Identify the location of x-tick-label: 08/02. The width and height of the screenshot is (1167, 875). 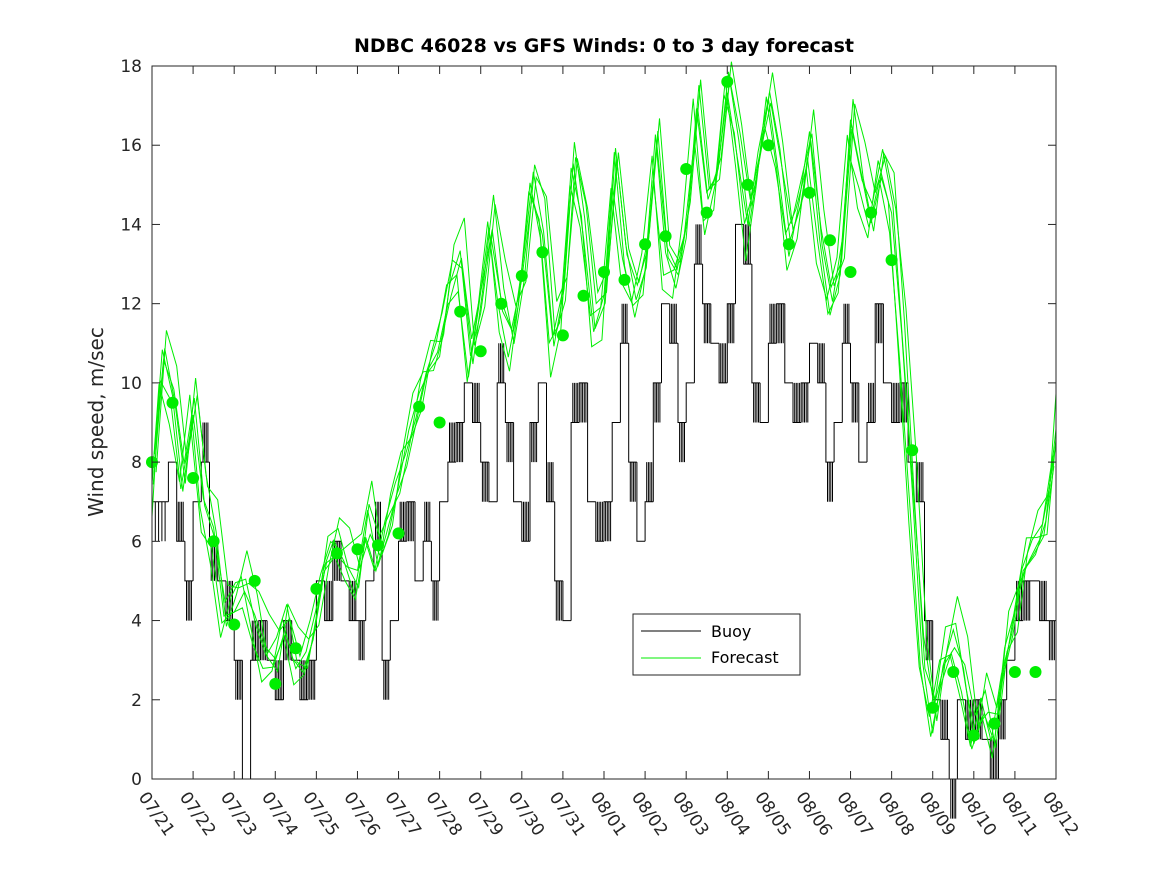
(649, 814).